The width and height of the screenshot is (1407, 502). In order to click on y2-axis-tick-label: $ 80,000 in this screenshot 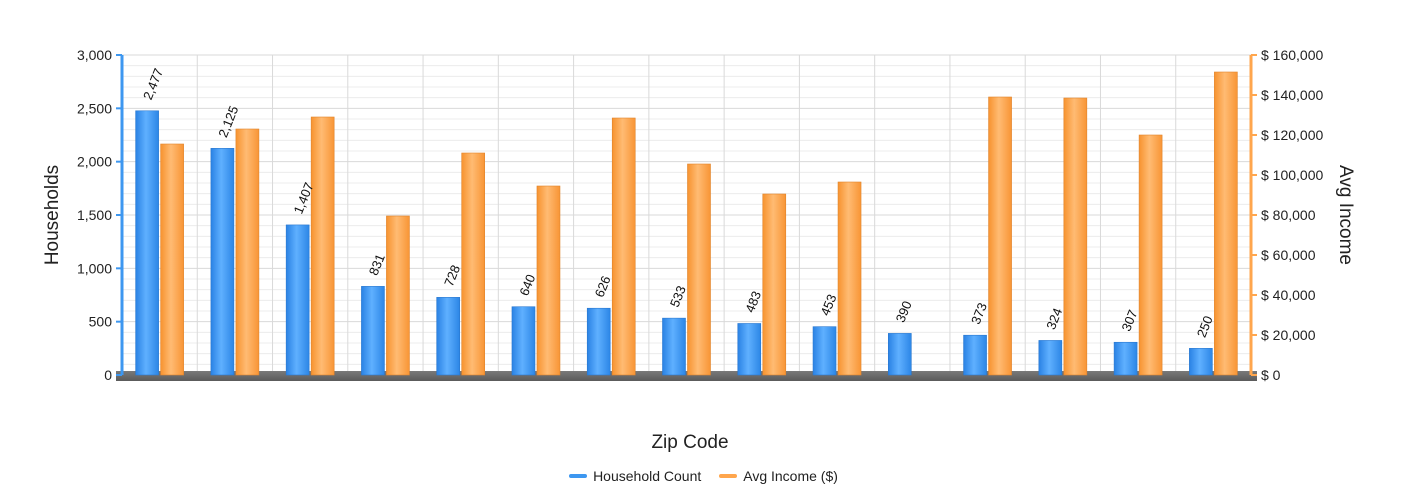, I will do `click(1288, 215)`.